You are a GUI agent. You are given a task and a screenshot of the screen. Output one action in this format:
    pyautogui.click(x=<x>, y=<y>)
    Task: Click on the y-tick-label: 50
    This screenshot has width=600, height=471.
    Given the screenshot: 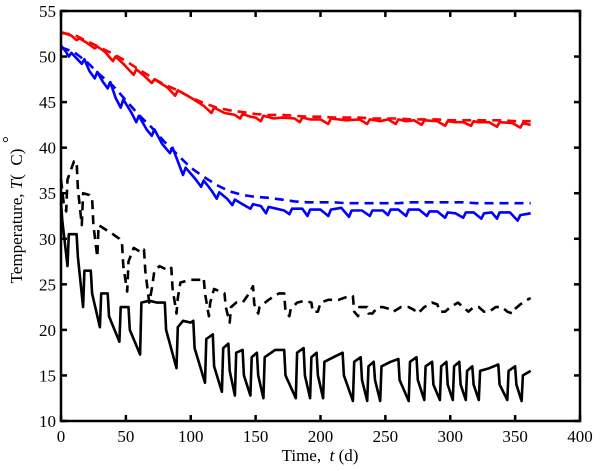 What is the action you would take?
    pyautogui.click(x=47, y=57)
    